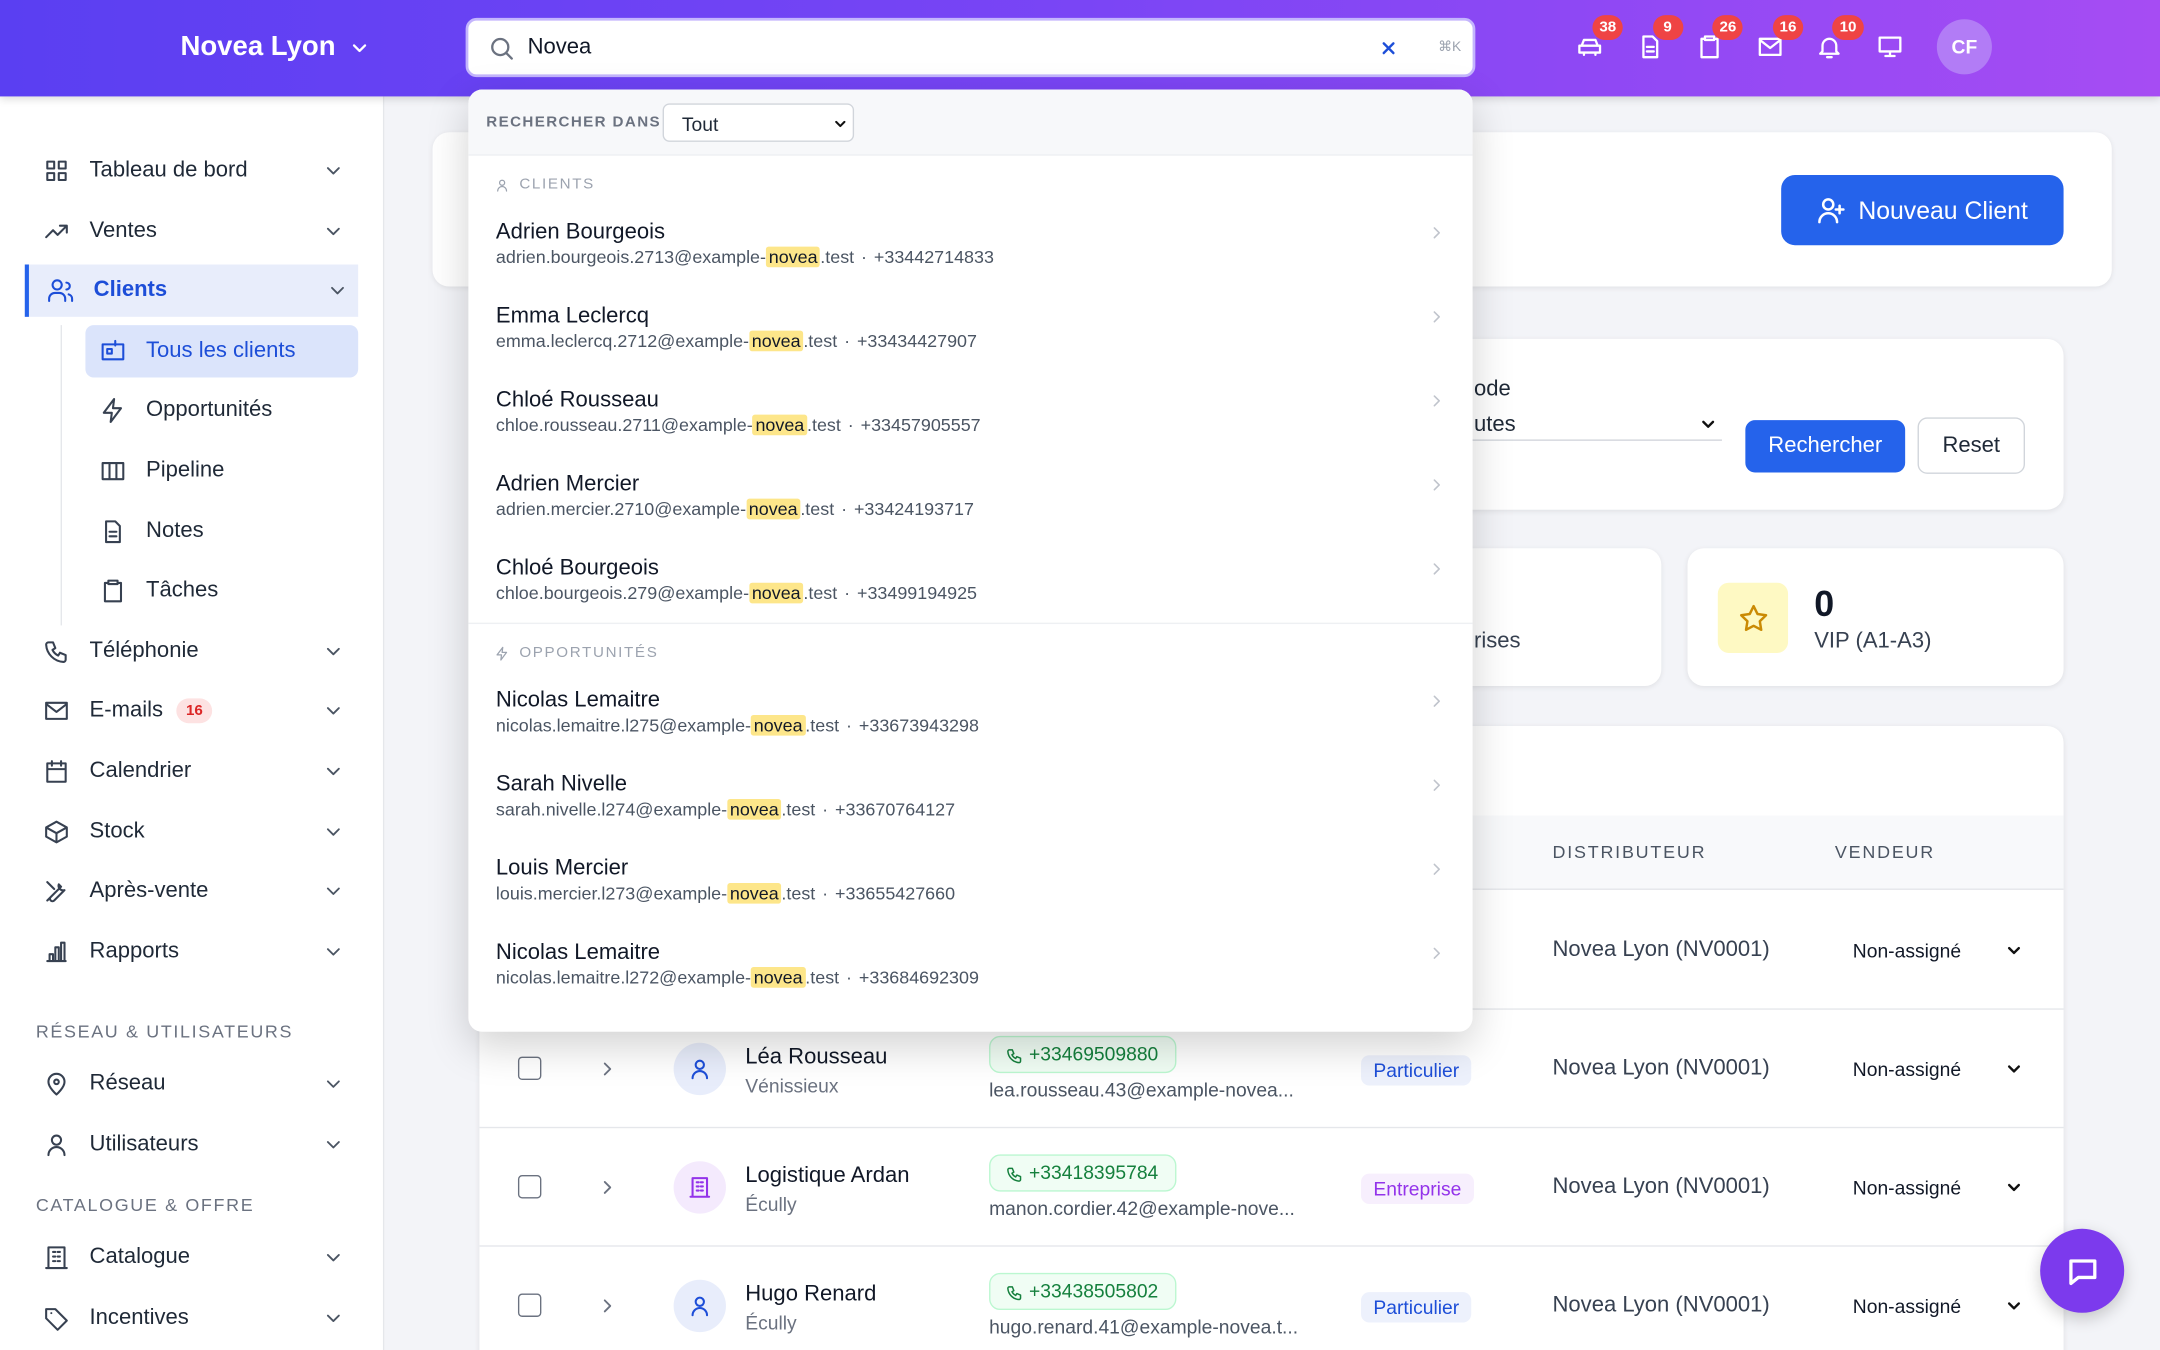 The height and width of the screenshot is (1350, 2160). Describe the element at coordinates (1971, 445) in the screenshot. I see `reset-button: Reset` at that location.